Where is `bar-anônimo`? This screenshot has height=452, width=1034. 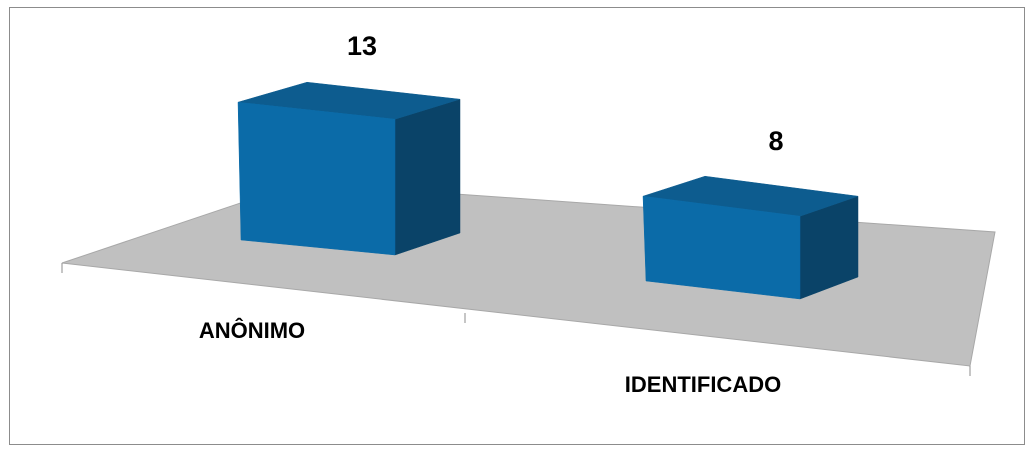 bar-anônimo is located at coordinates (349, 168).